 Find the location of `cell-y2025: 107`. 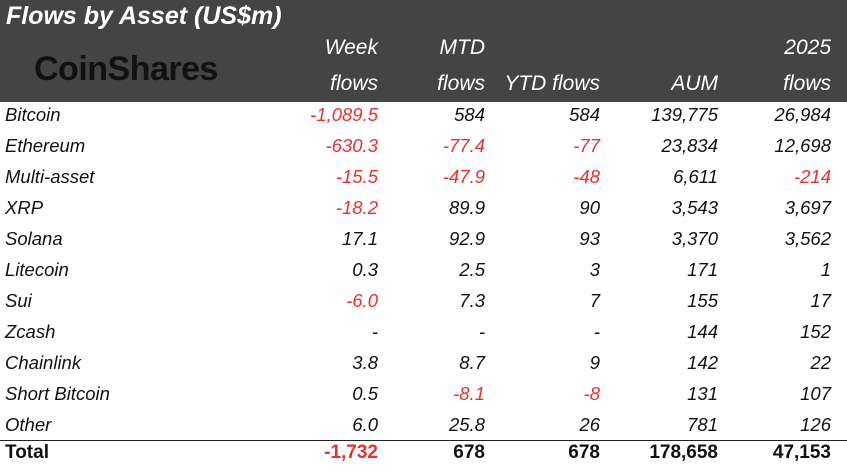

cell-y2025: 107 is located at coordinates (815, 393).